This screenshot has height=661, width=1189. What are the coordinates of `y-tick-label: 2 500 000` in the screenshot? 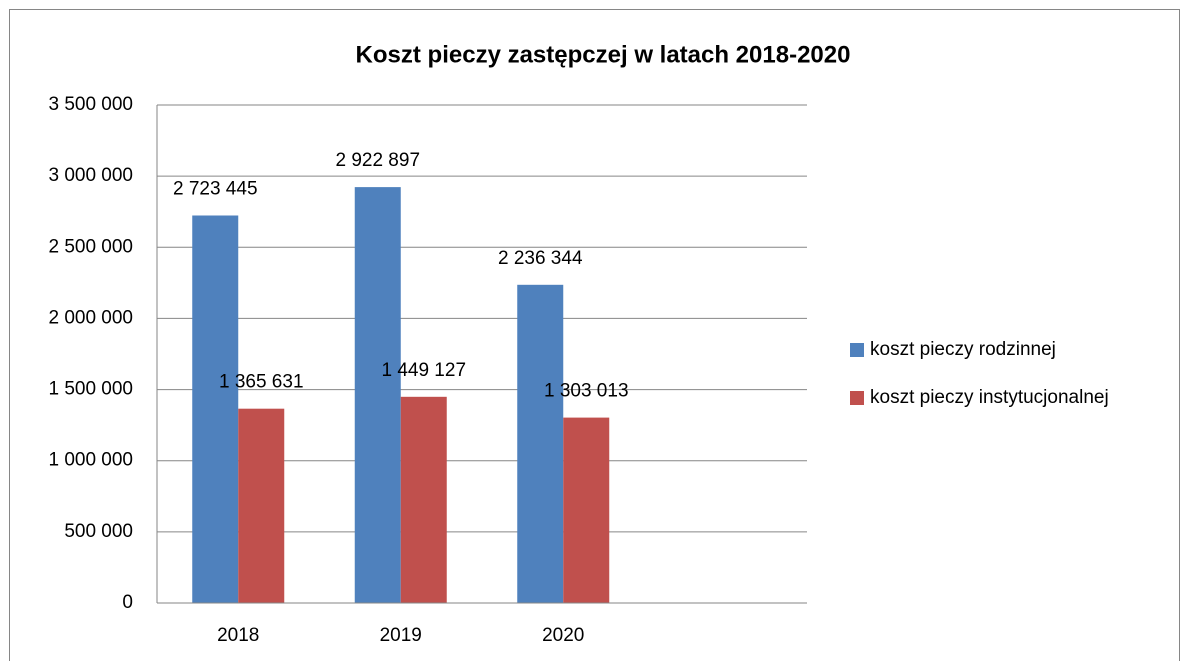 It's located at (90, 246).